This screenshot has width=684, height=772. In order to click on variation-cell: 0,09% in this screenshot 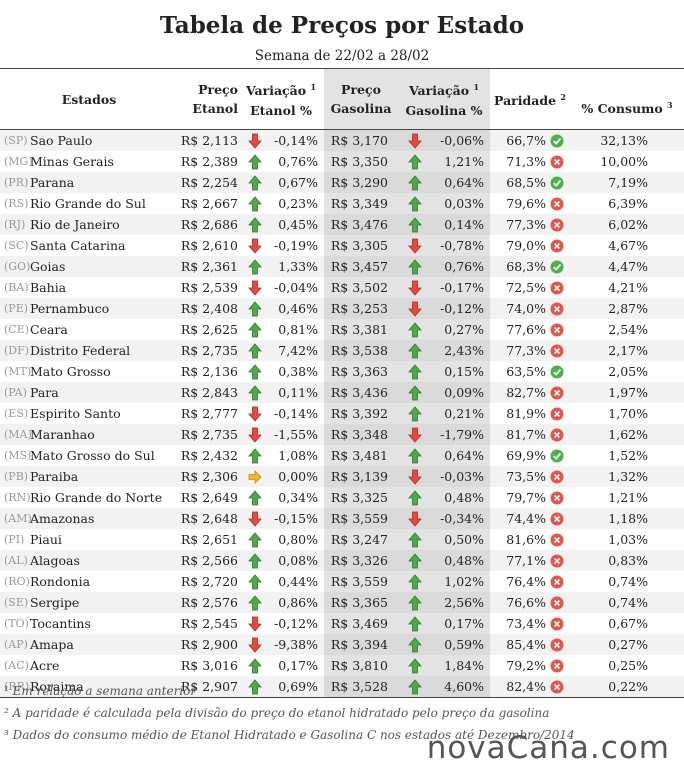, I will do `click(444, 392)`.